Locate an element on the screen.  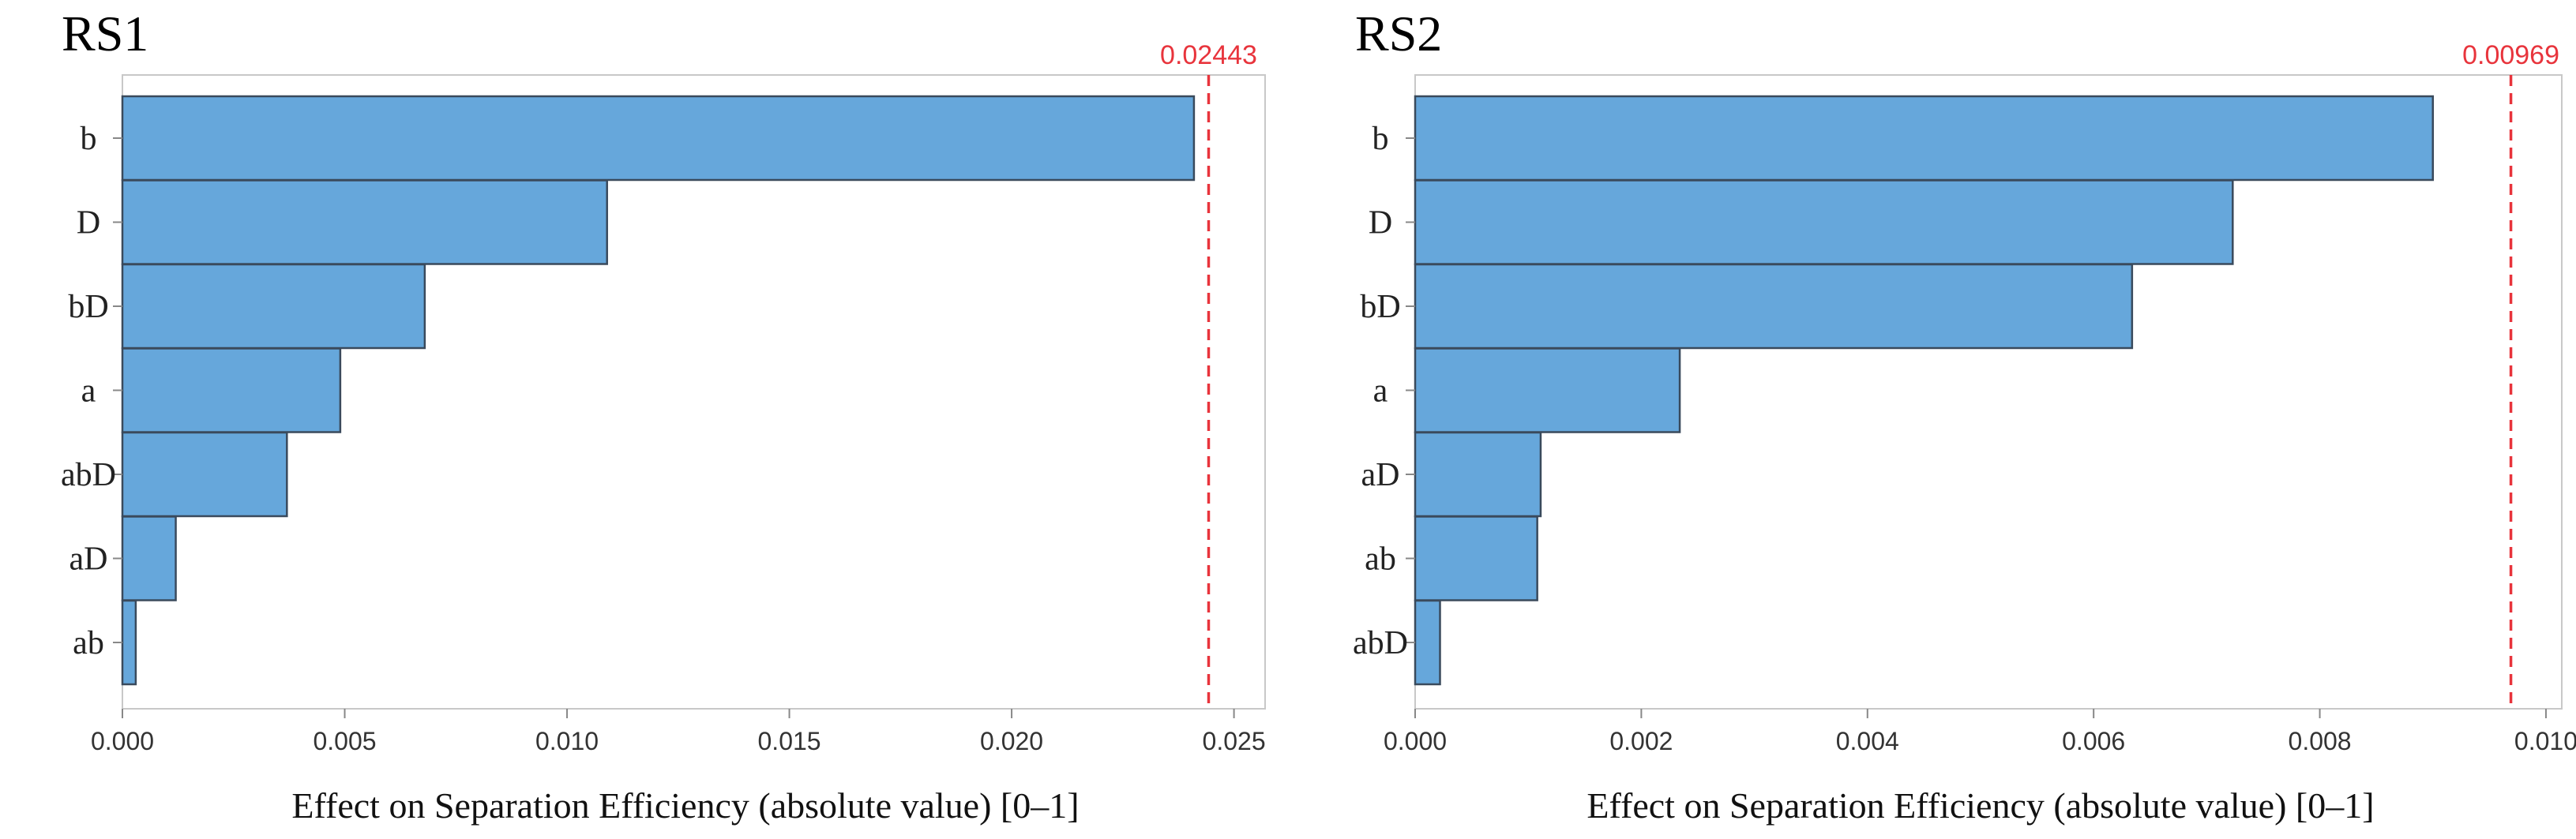
bar-rs2-a is located at coordinates (1547, 390).